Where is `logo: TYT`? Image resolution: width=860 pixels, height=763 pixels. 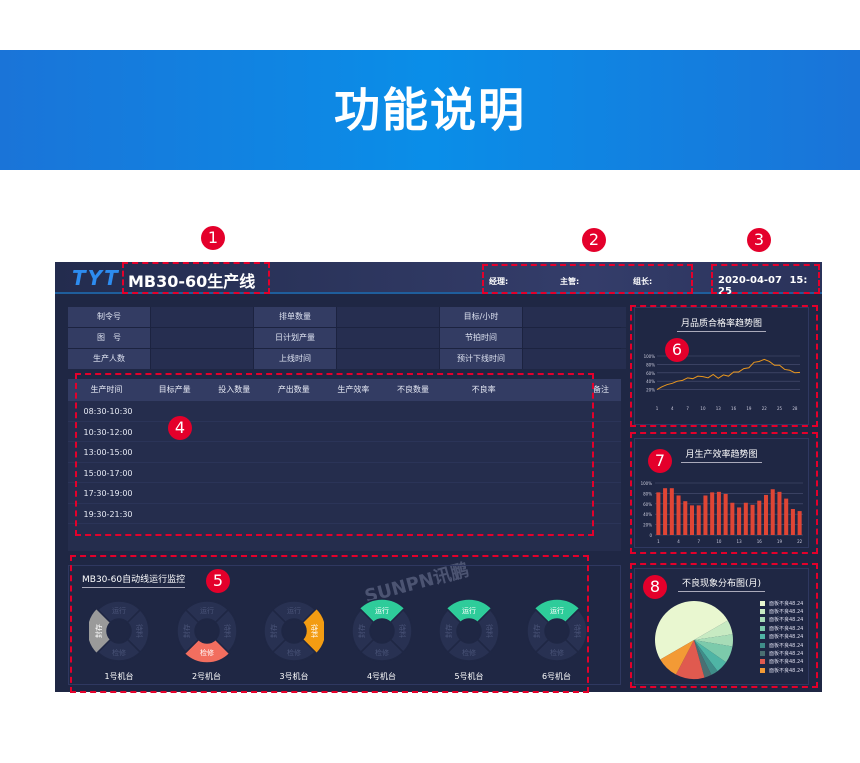 logo: TYT is located at coordinates (96, 278).